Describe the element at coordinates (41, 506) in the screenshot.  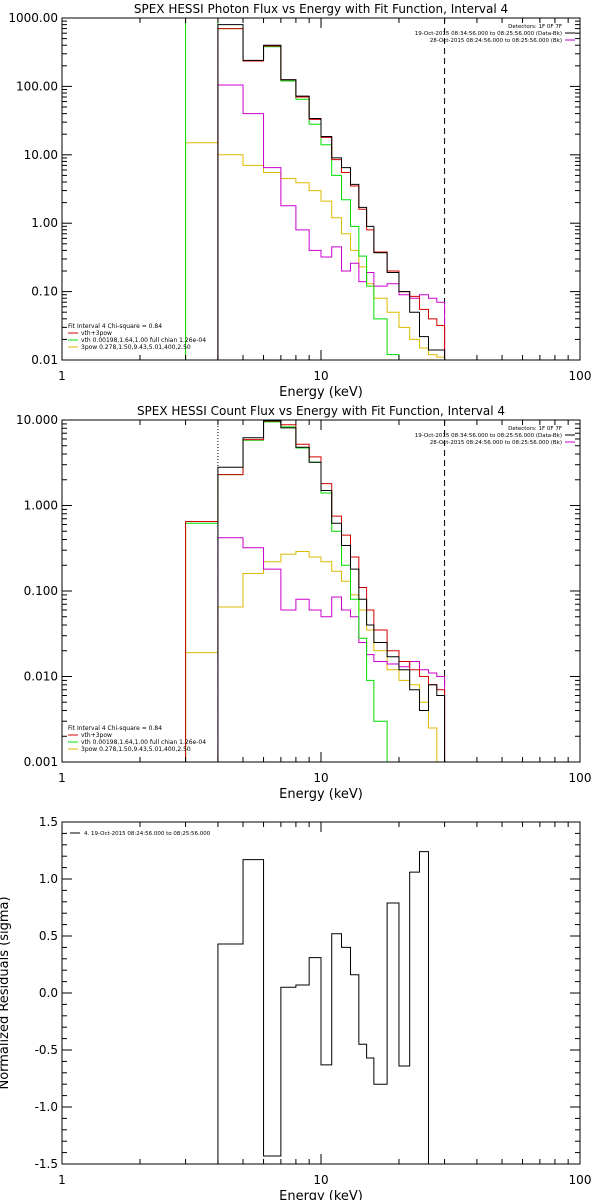
I see `y-tick-label: 1.000` at that location.